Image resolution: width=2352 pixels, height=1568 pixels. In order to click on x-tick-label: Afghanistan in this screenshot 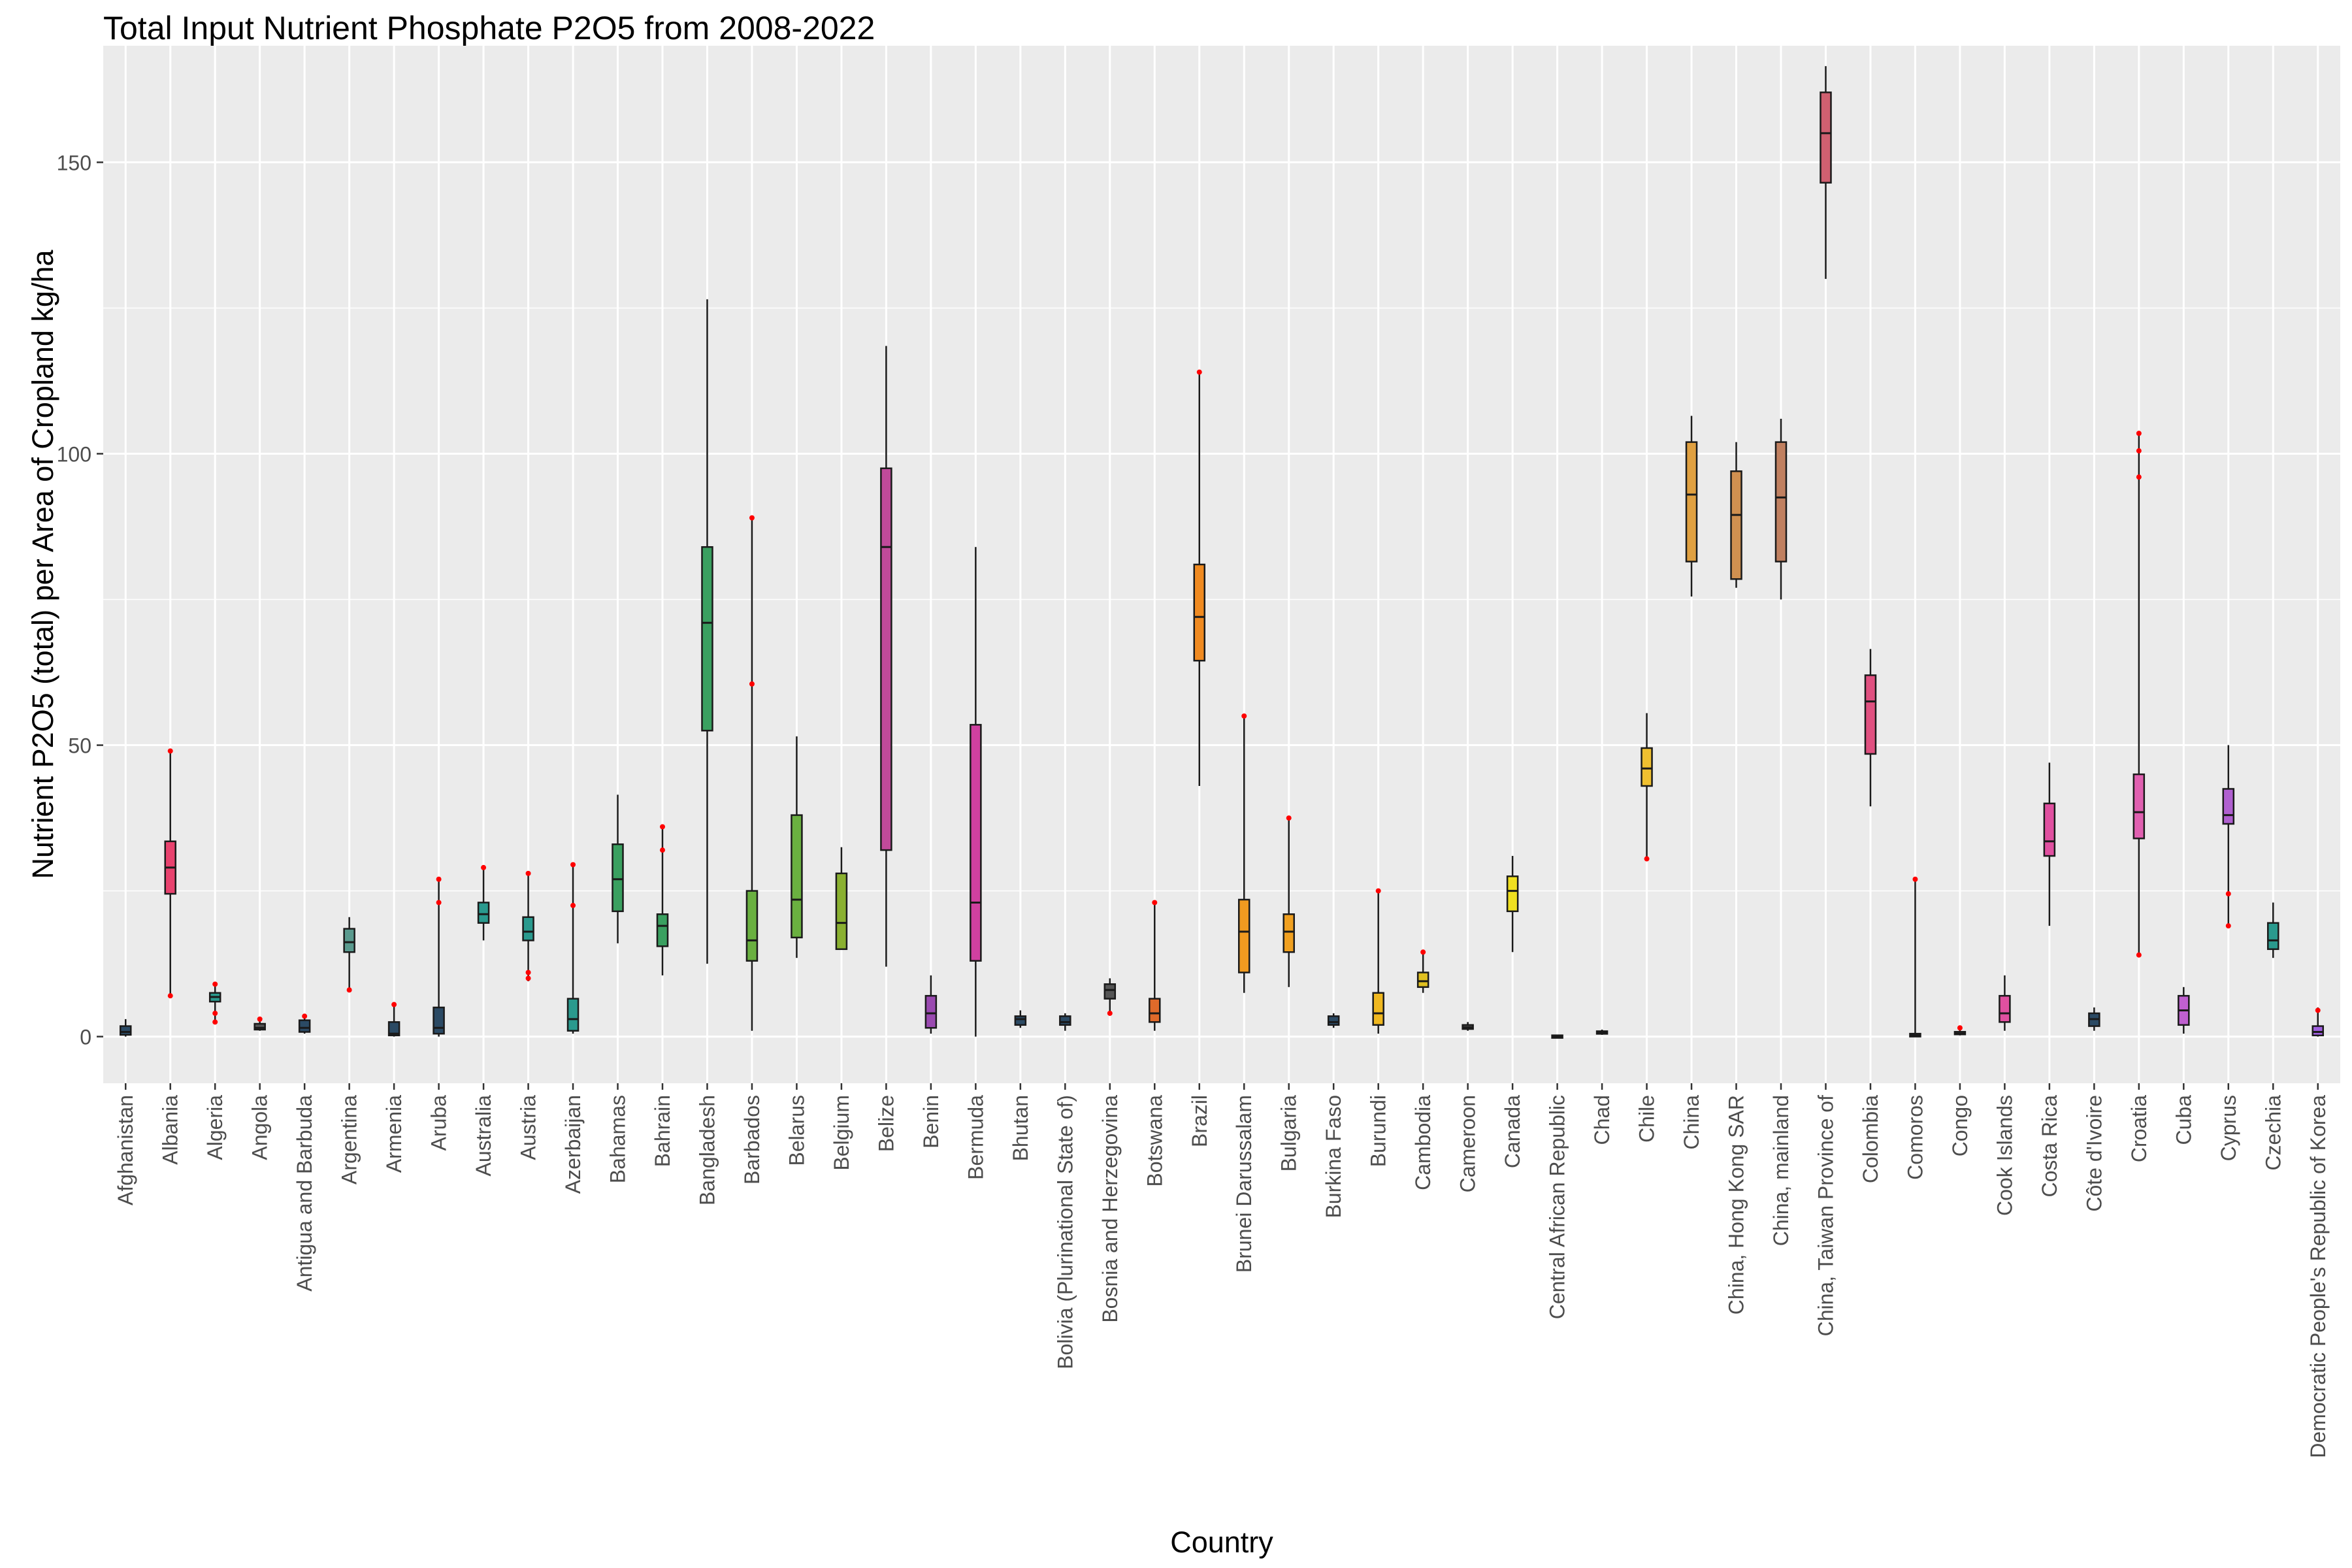, I will do `click(125, 1150)`.